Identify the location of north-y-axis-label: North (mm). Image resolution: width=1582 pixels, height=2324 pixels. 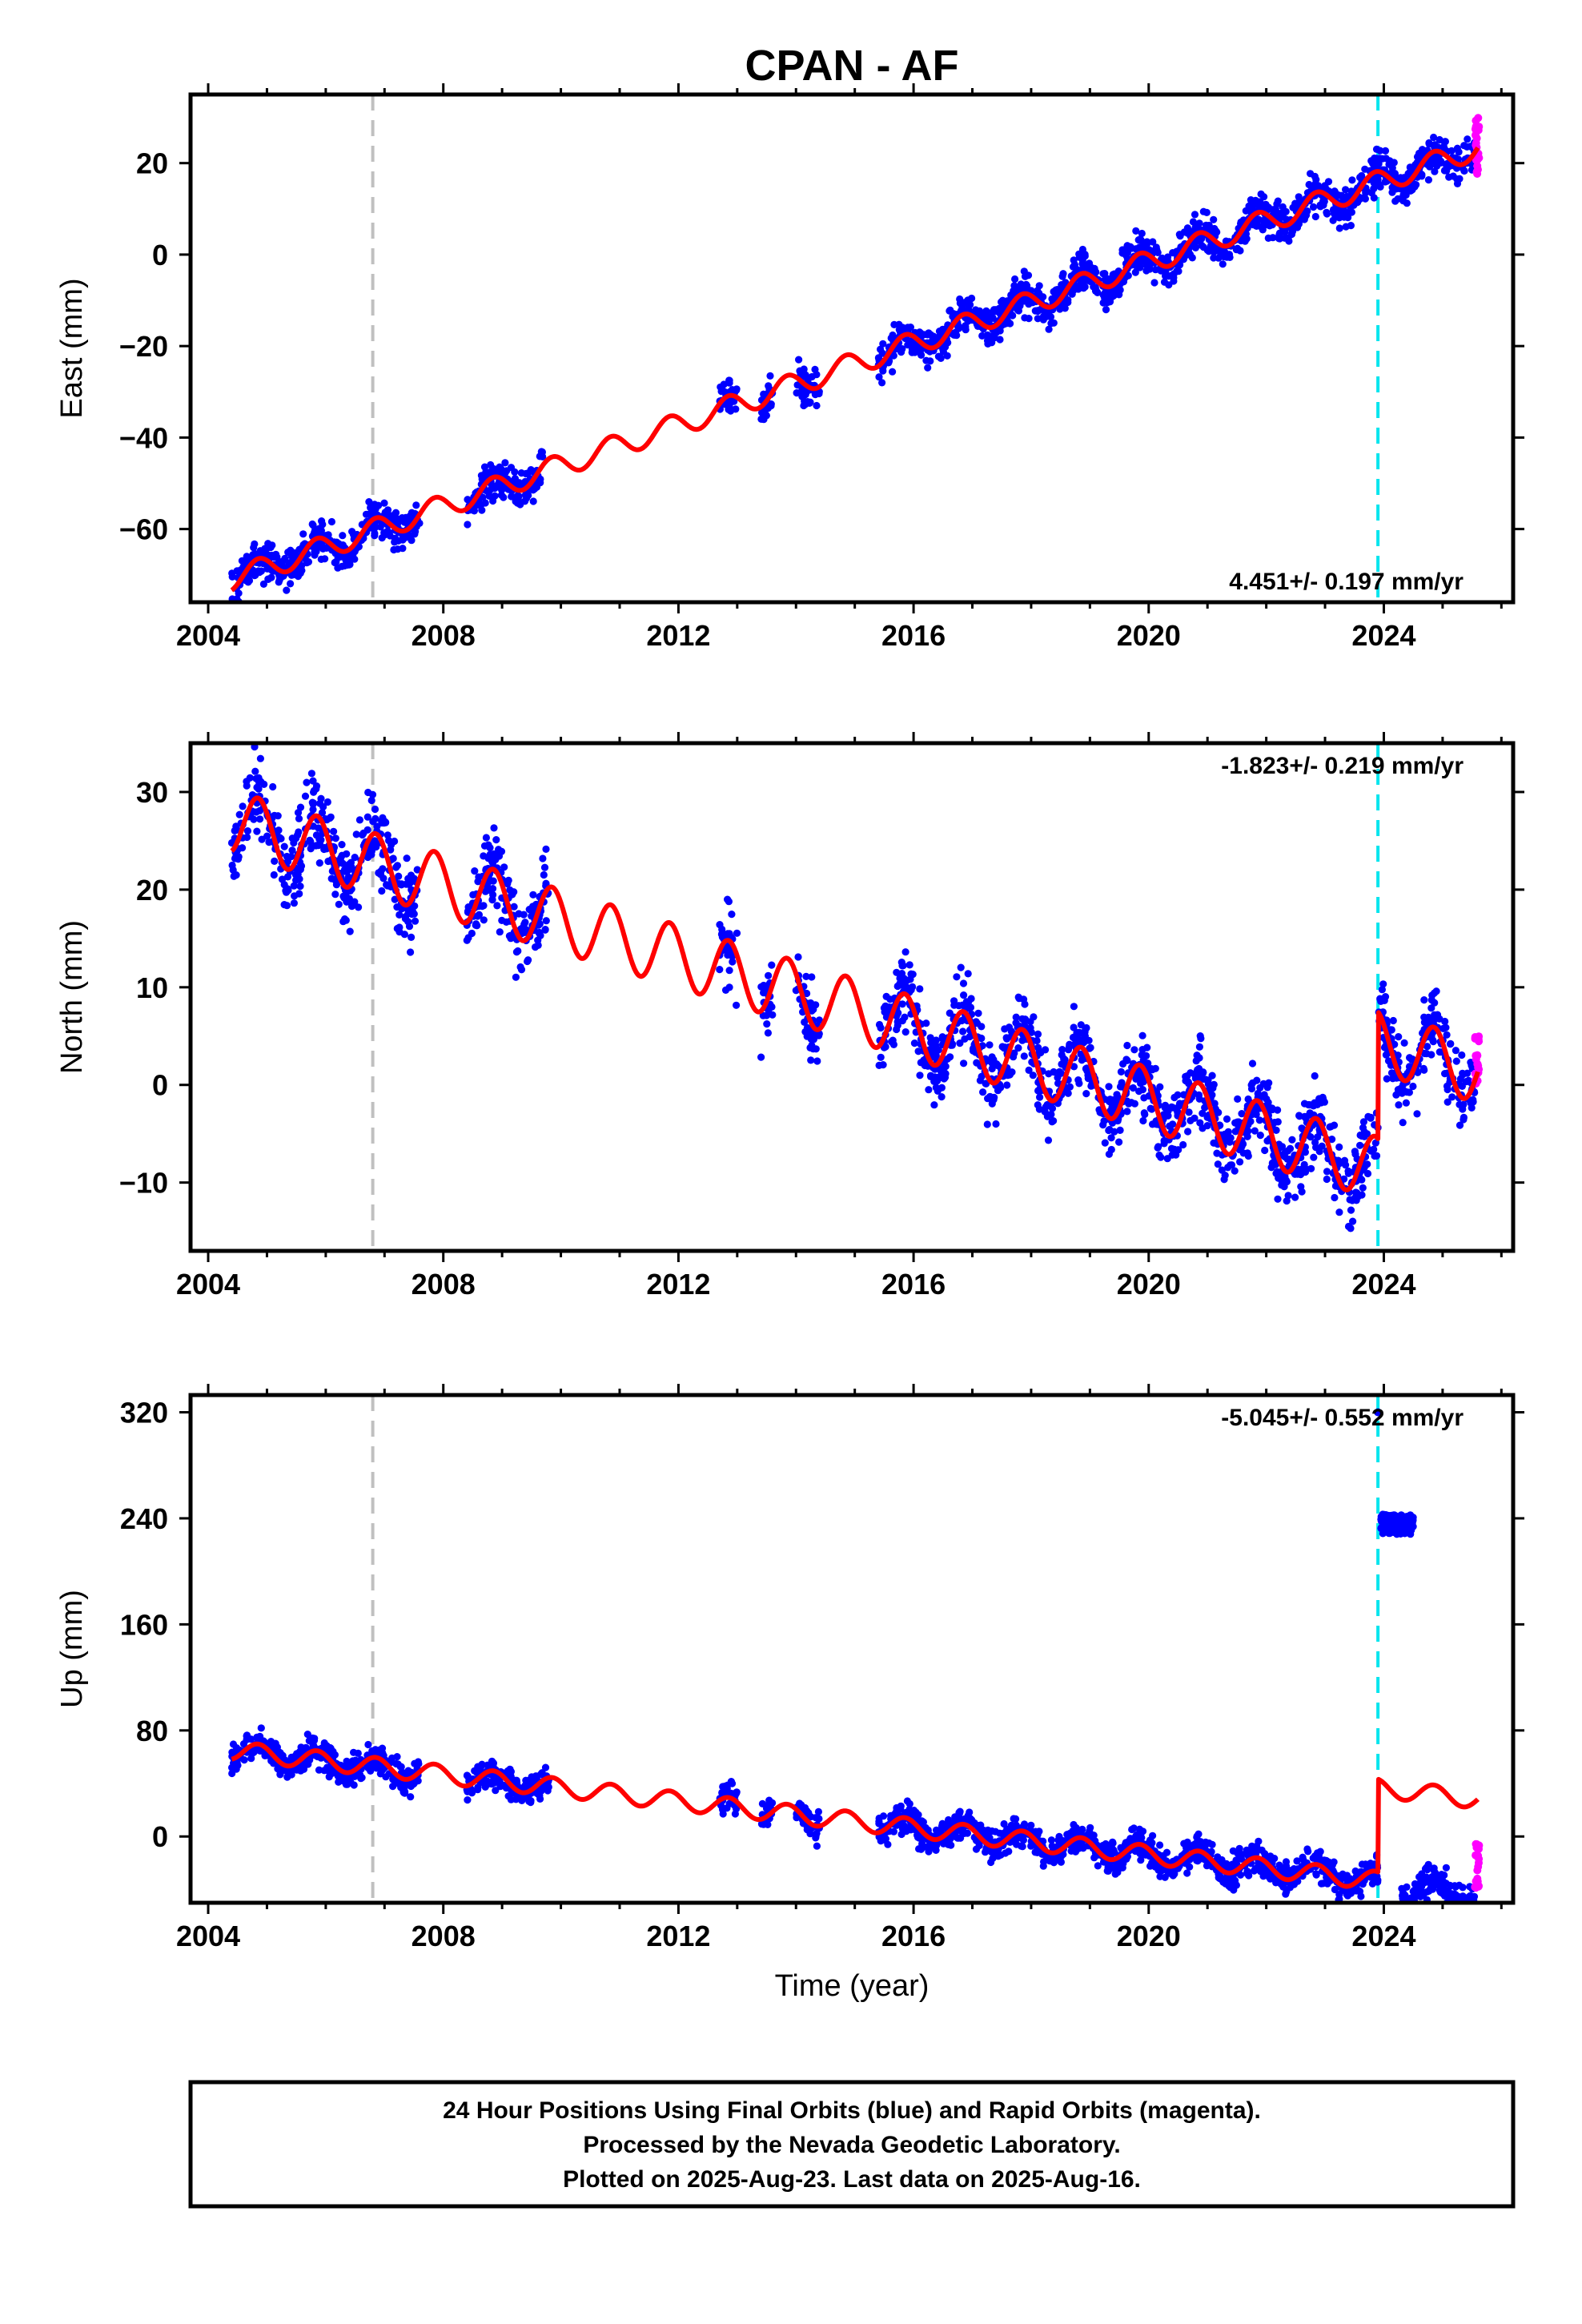
(72, 997).